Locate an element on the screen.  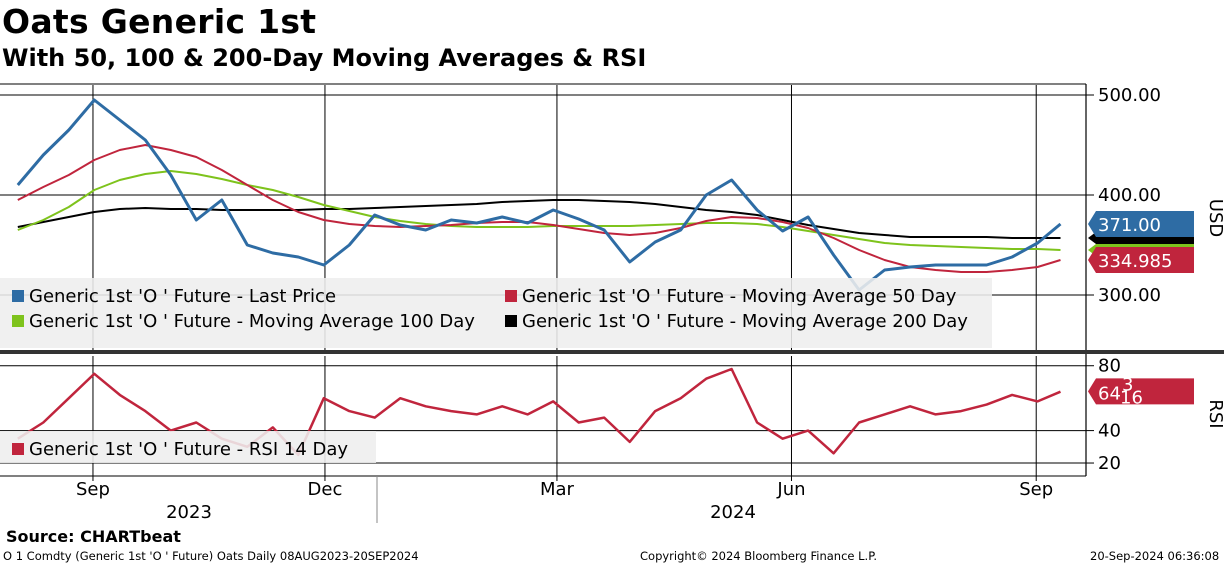
rsi-ytick-label-2: 80 is located at coordinates (1109, 366).